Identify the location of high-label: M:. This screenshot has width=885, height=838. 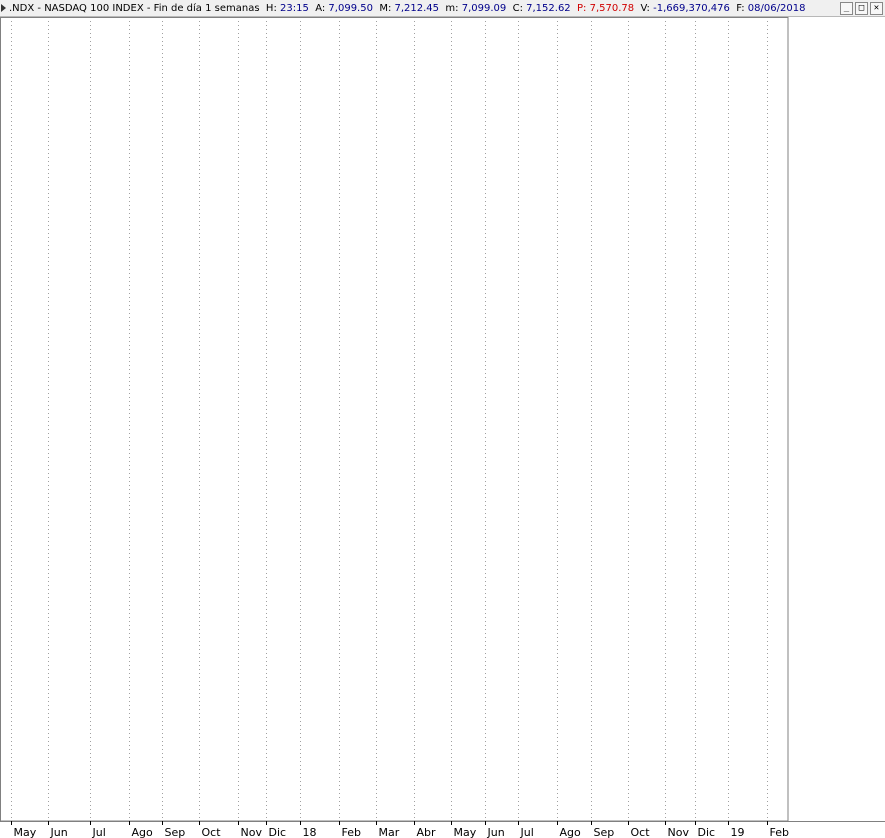
(385, 8).